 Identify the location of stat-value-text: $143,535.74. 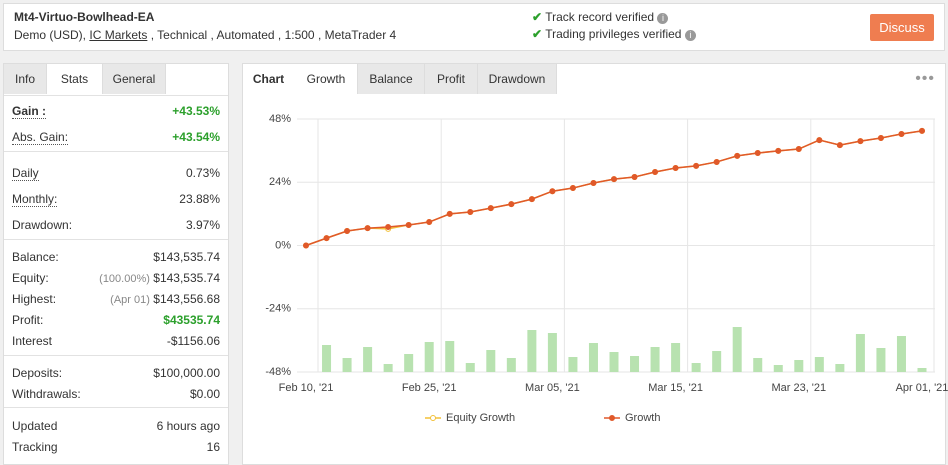
(186, 278).